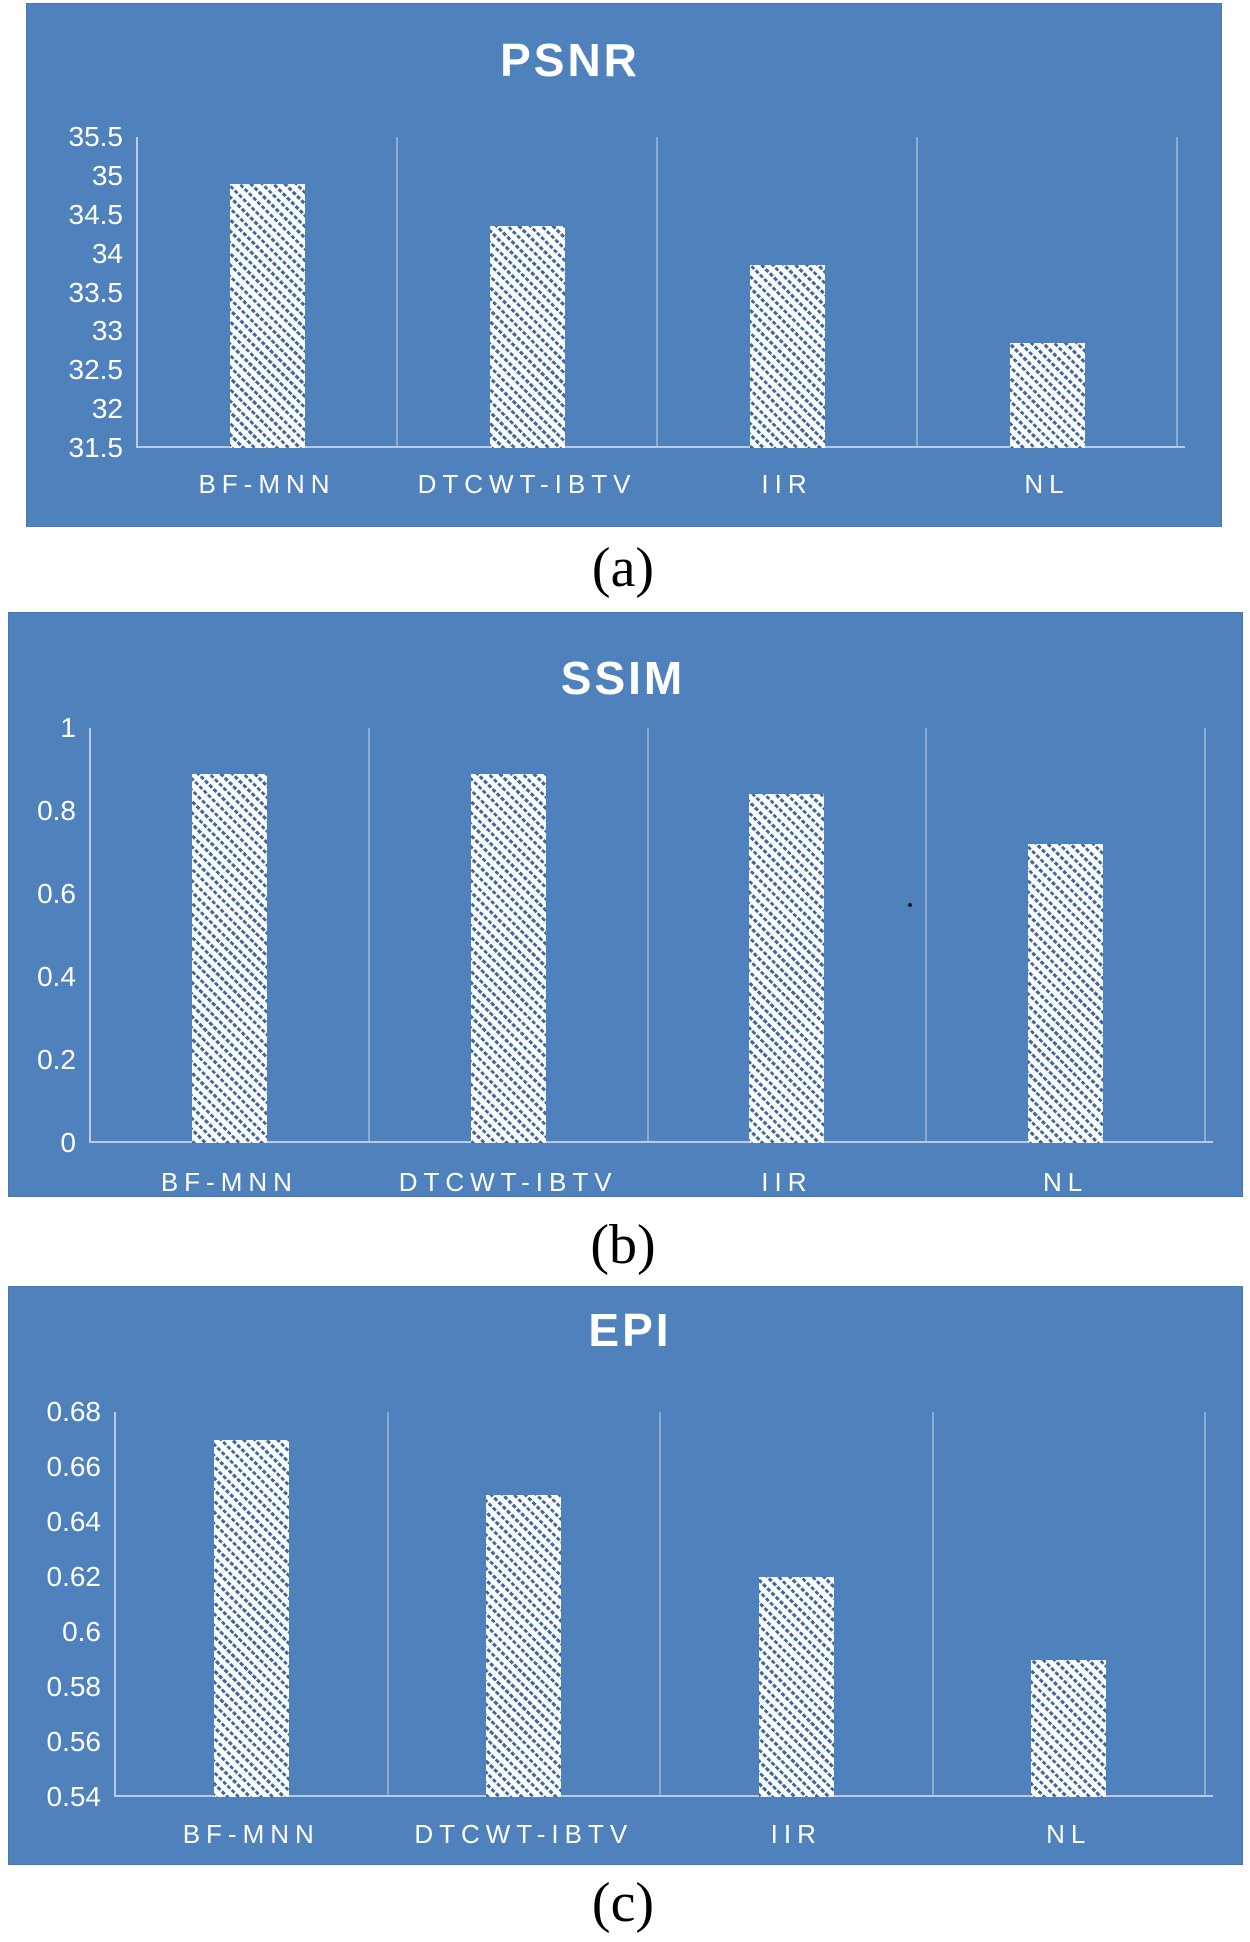 Image resolution: width=1250 pixels, height=1942 pixels. I want to click on y-axis-tick-label: 35.5, so click(96, 136).